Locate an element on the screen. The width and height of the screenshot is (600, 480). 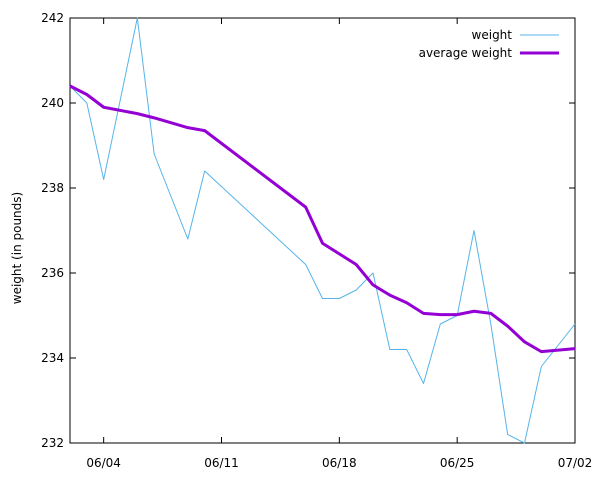
x-tick-label: 06/11 is located at coordinates (221, 463).